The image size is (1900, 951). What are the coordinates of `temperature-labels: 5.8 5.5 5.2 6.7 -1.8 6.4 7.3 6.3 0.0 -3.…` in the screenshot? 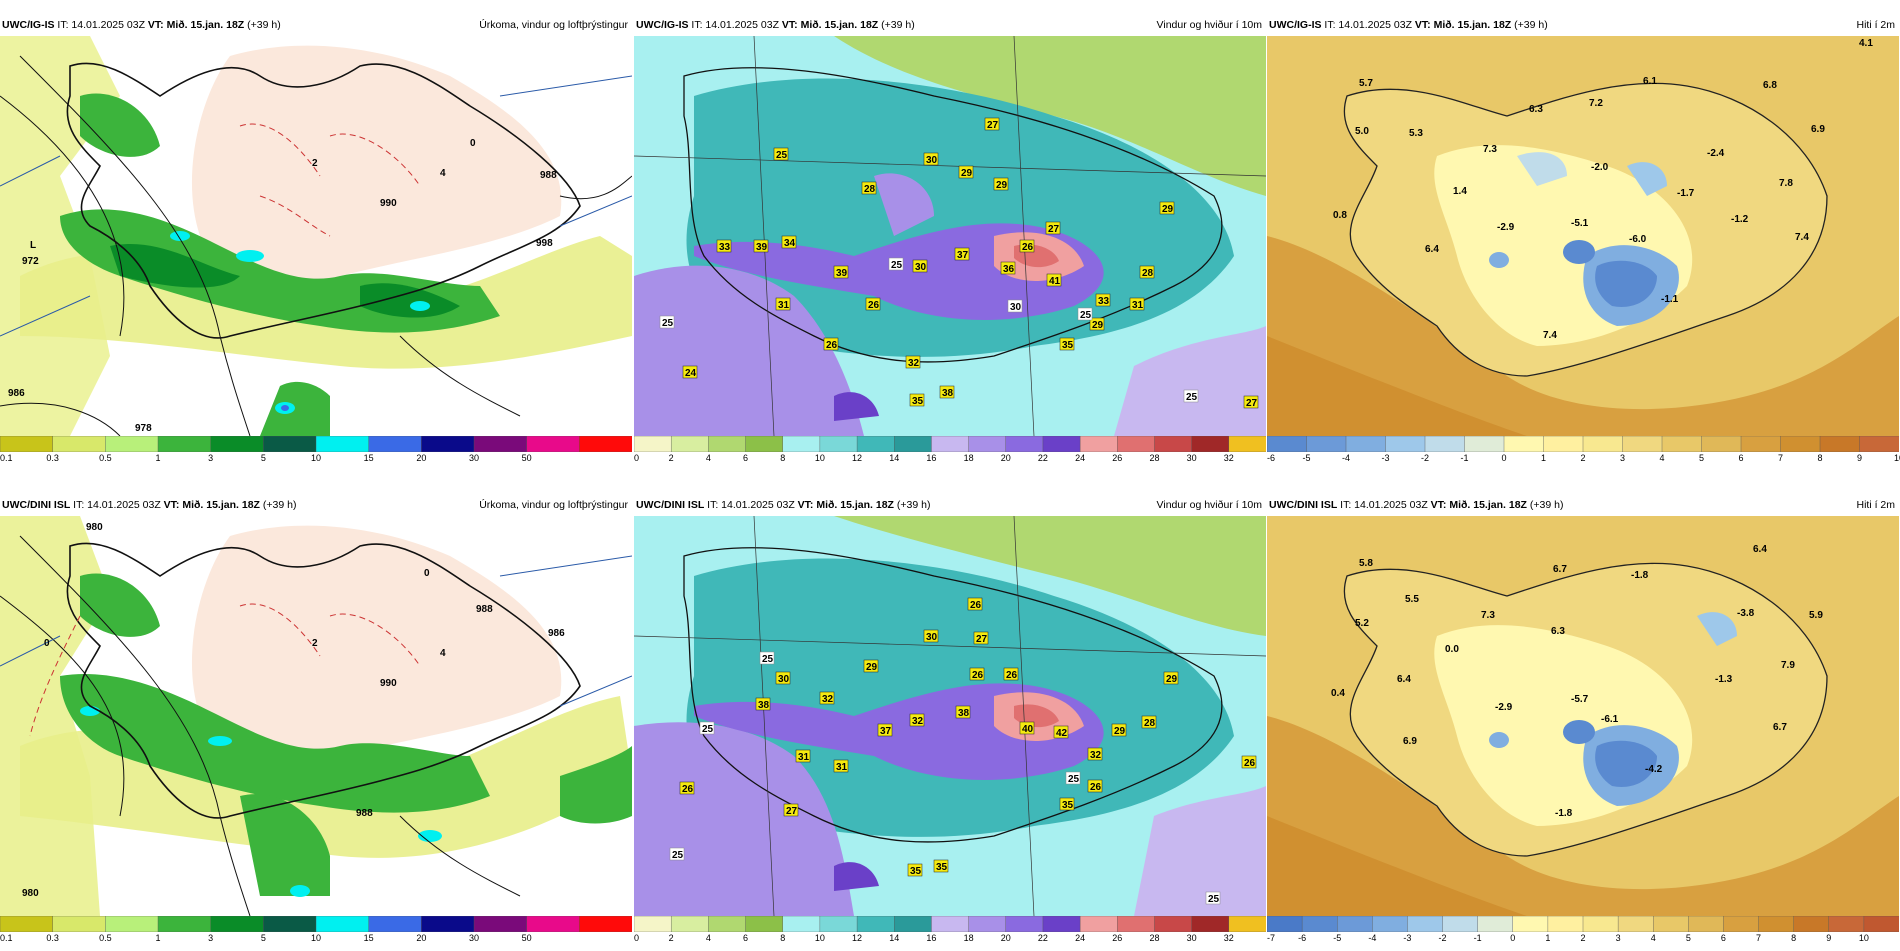 It's located at (1577, 681).